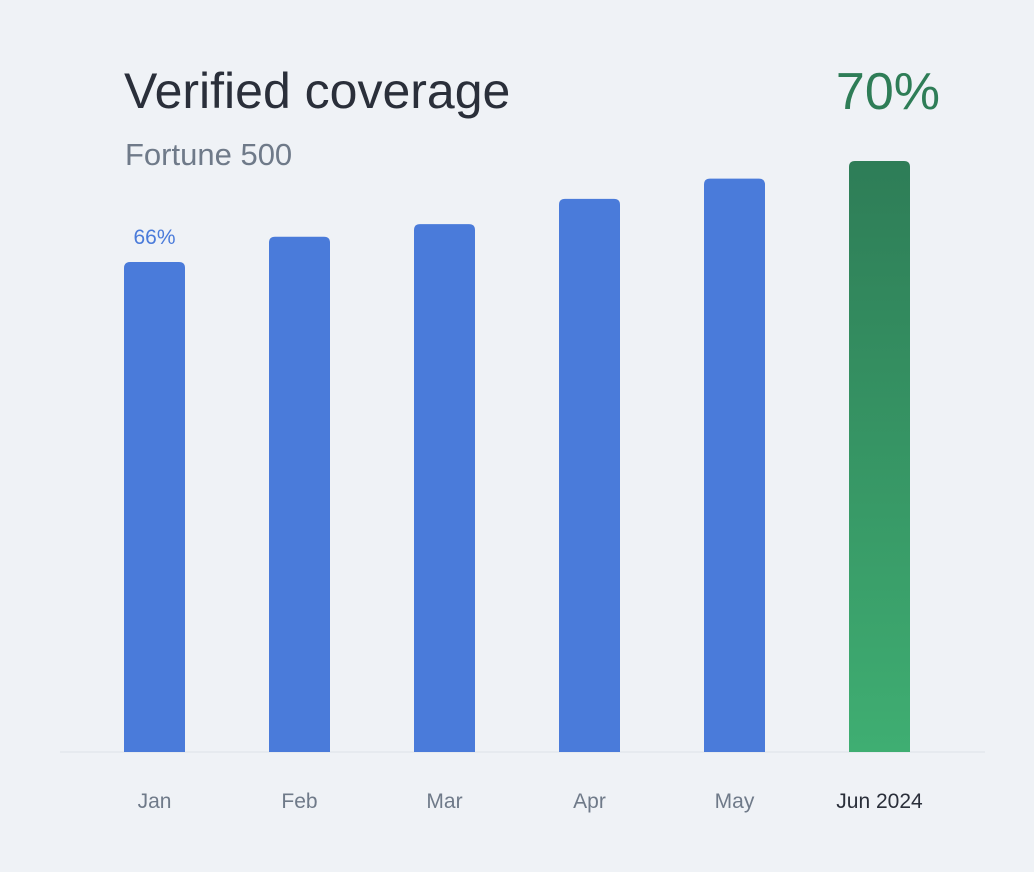  What do you see at coordinates (299, 801) in the screenshot?
I see `x-tick-label: Feb` at bounding box center [299, 801].